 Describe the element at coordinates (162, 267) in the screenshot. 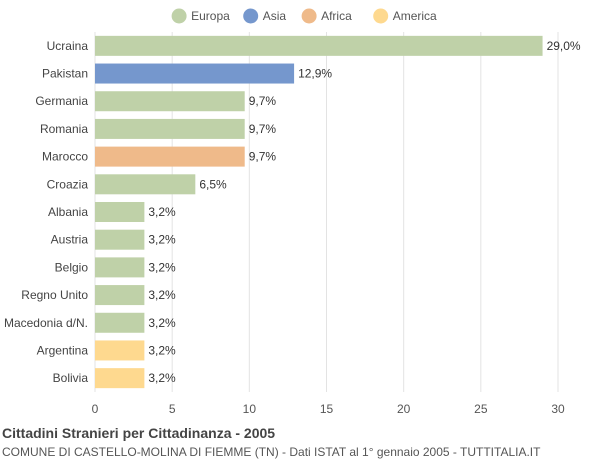

I see `value-label-belgio: 3,2%` at that location.